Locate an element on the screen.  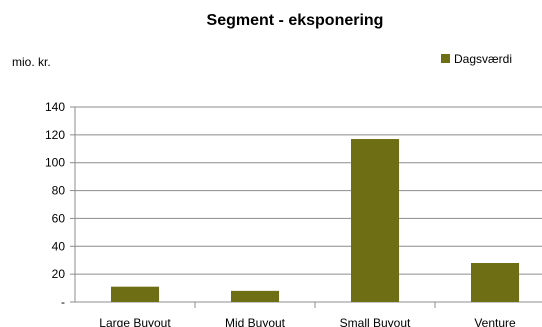
y-tick-label: 20 is located at coordinates (59, 274).